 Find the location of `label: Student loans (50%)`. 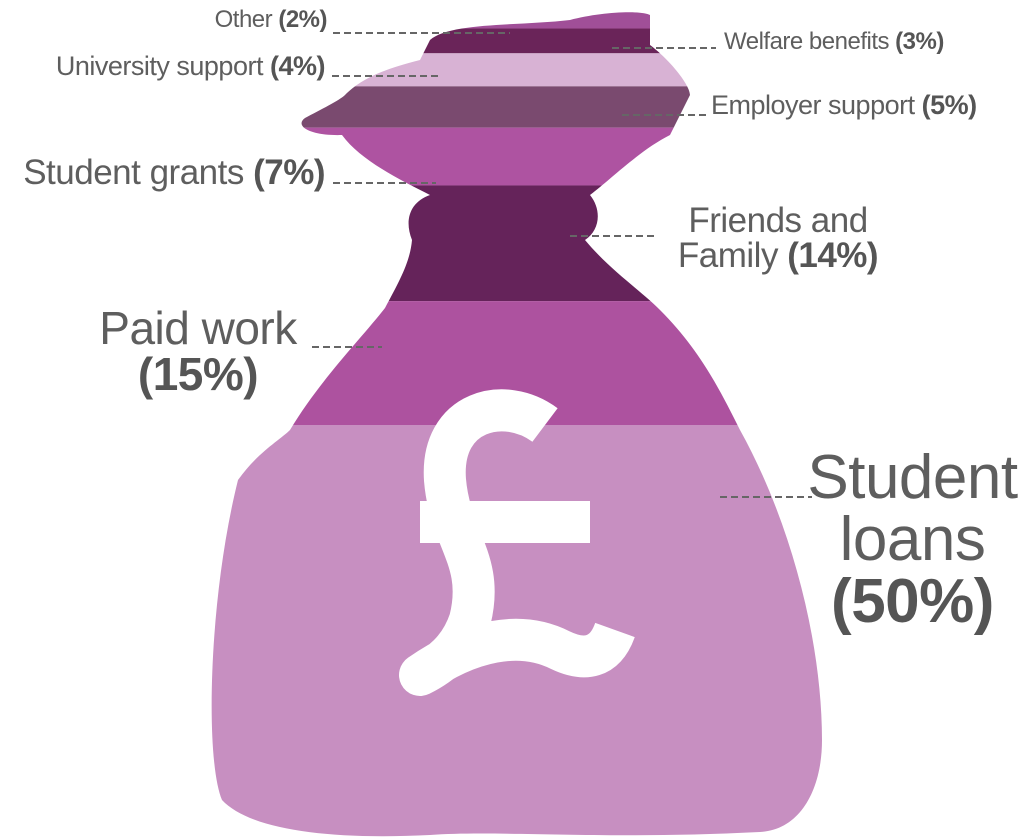

label: Student loans (50%) is located at coordinates (912, 540).